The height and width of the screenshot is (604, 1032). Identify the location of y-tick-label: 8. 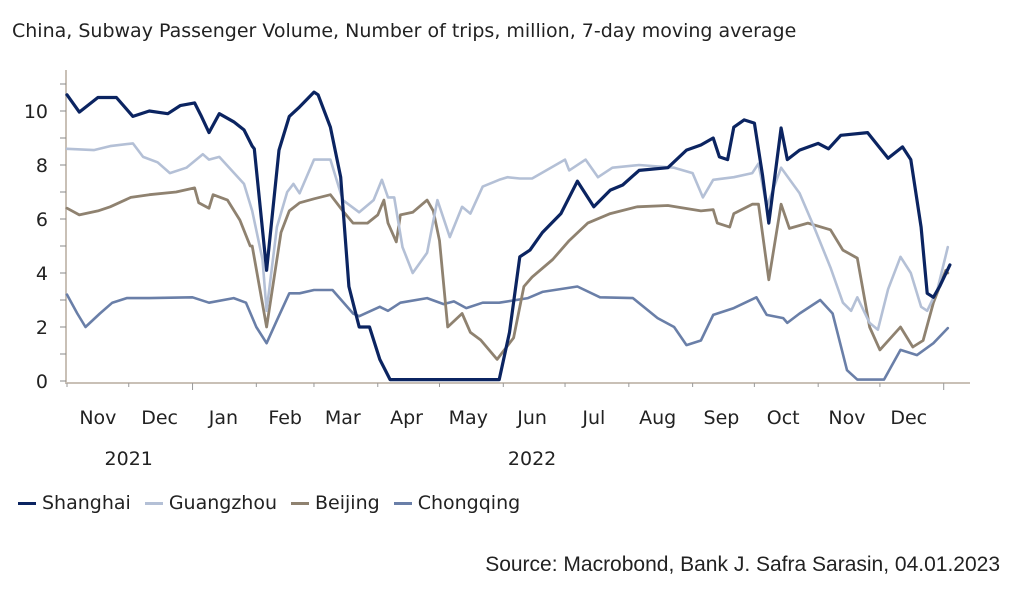
(42, 166).